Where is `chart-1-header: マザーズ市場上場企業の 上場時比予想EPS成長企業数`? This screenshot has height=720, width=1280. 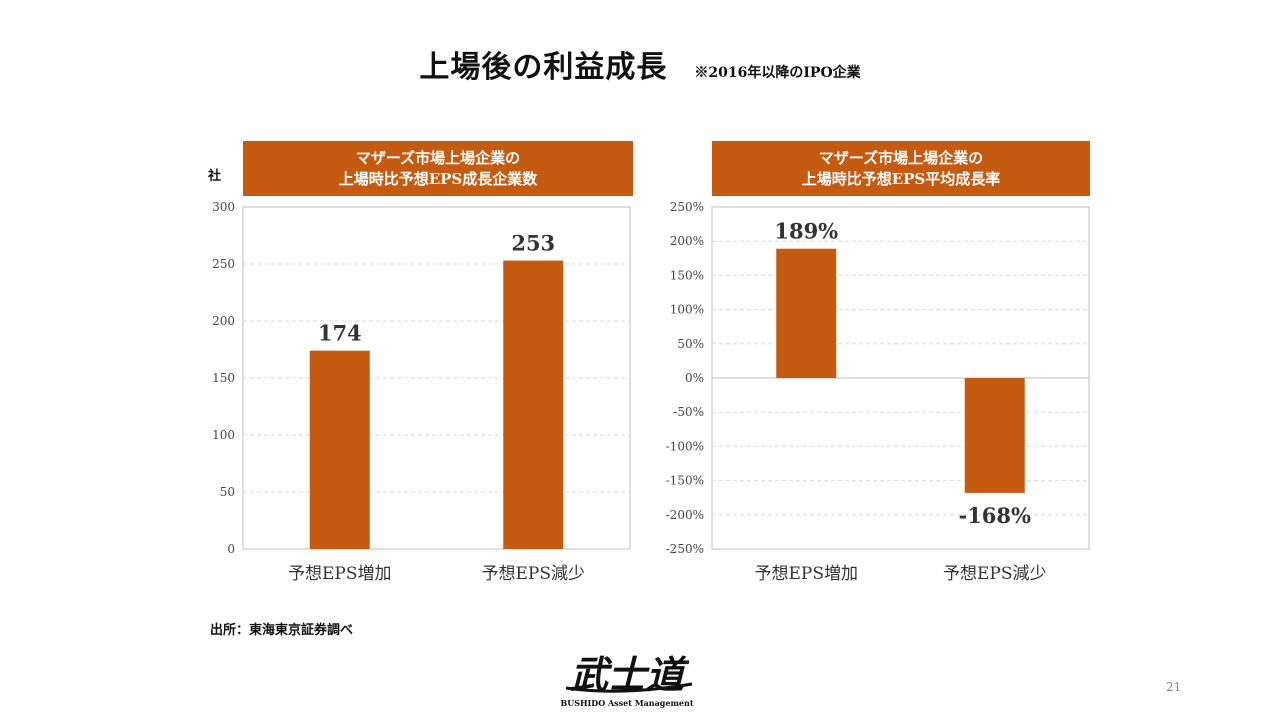 chart-1-header: マザーズ市場上場企業の 上場時比予想EPS成長企業数 is located at coordinates (438, 168).